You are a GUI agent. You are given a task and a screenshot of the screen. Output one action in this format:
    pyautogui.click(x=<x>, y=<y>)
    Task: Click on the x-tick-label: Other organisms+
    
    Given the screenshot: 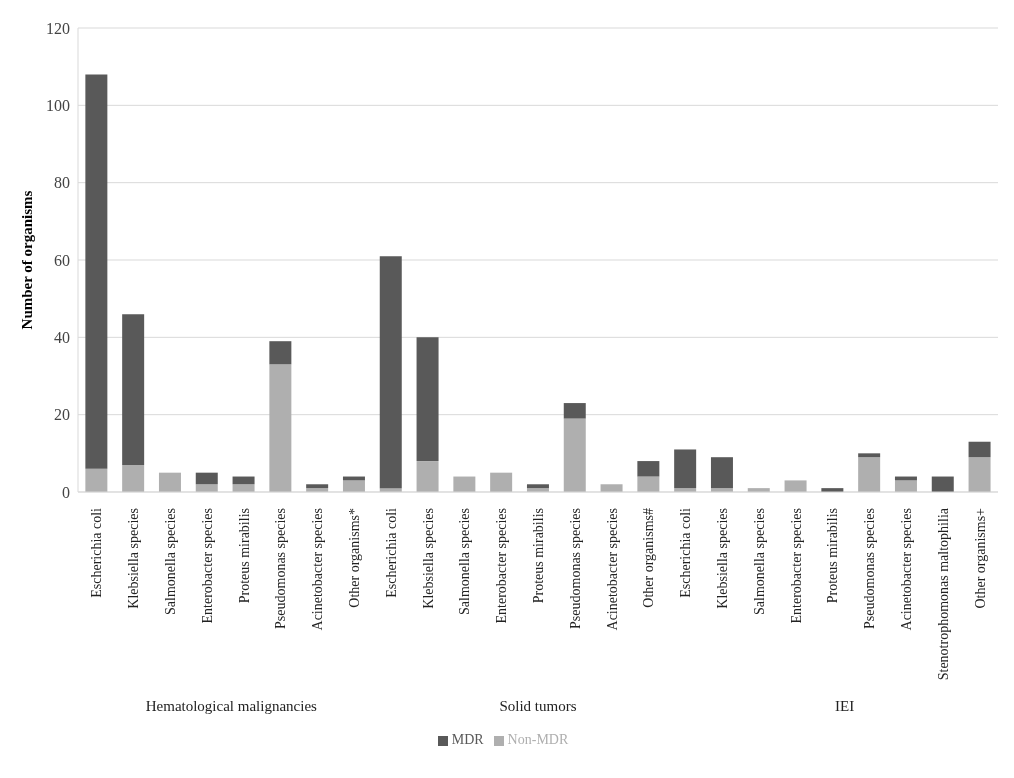 What is the action you would take?
    pyautogui.click(x=980, y=558)
    